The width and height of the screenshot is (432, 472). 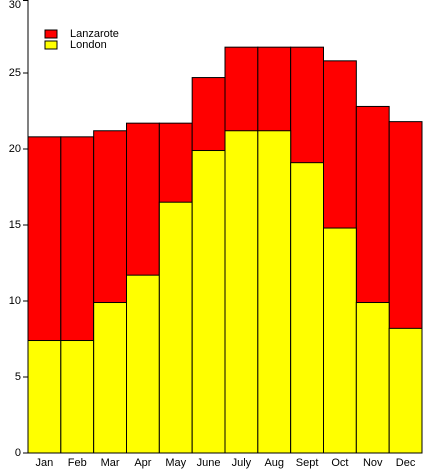 I want to click on x-tick-label: Dec, so click(x=406, y=463).